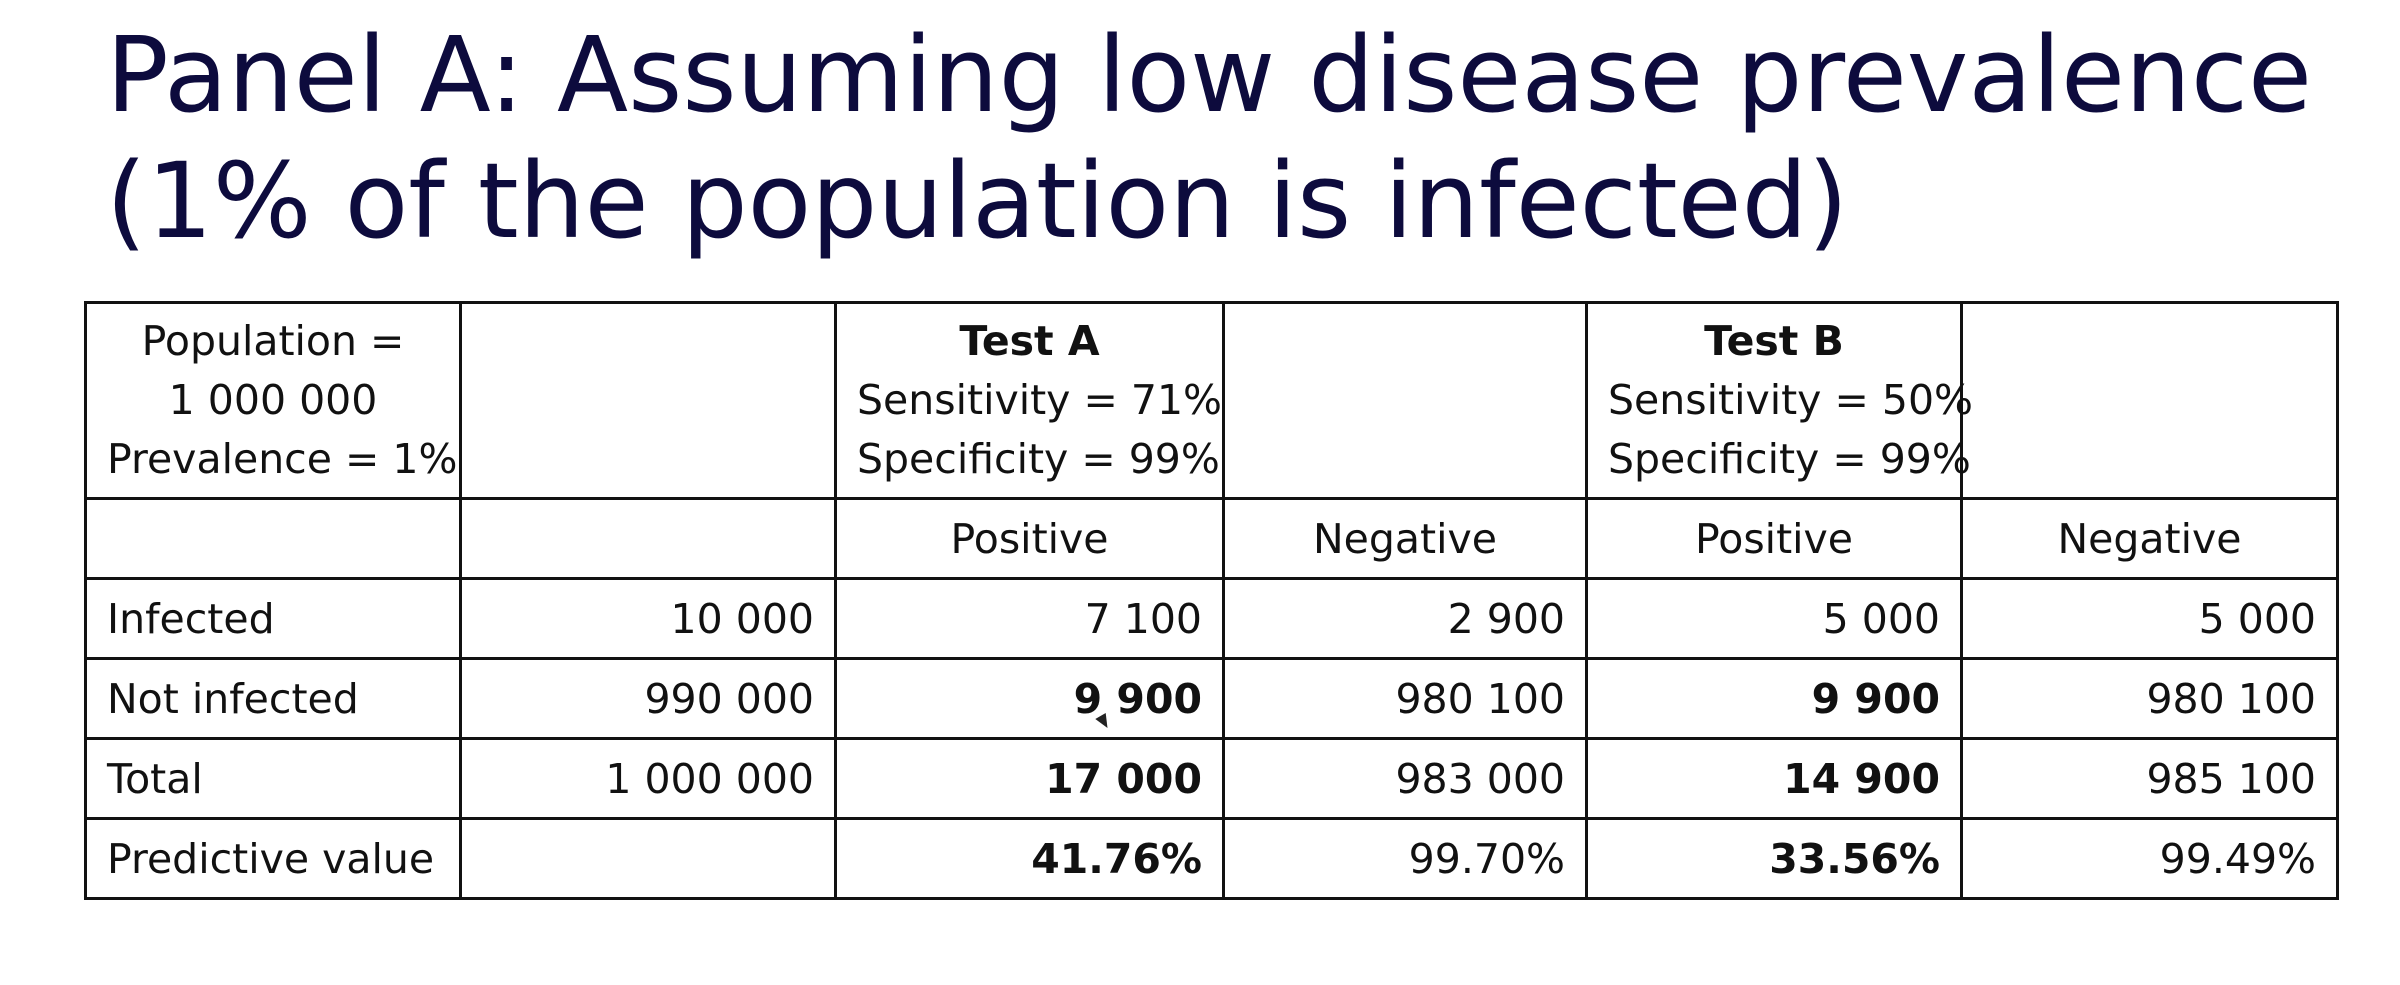  Describe the element at coordinates (273, 618) in the screenshot. I see `row-label: Infected` at that location.